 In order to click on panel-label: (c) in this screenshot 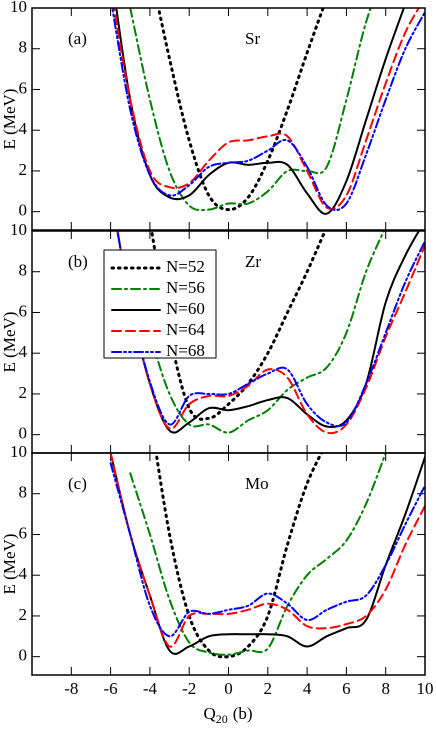, I will do `click(77, 483)`.